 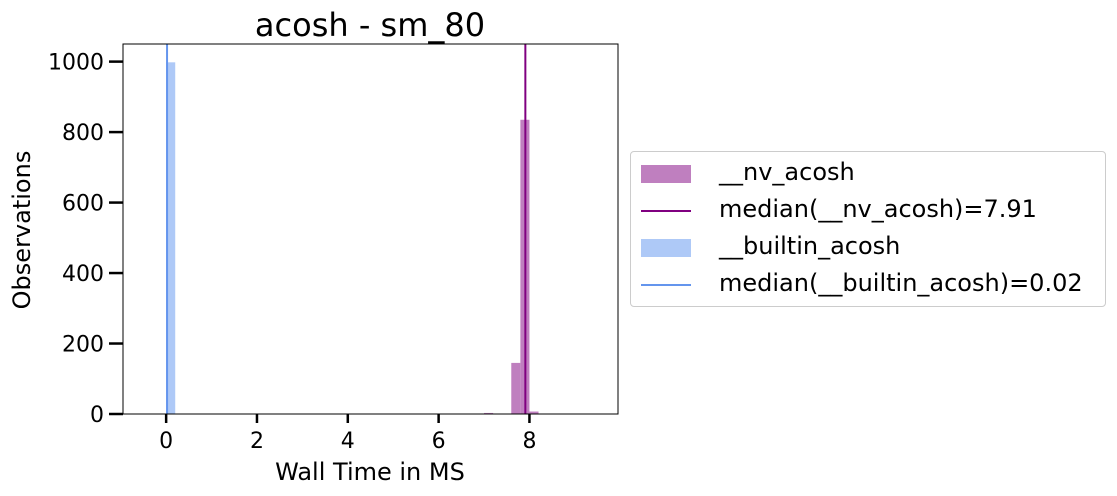 I want to click on legend-item-builtin-median: median(__builtin_acosh)=0.02, so click(x=868, y=282).